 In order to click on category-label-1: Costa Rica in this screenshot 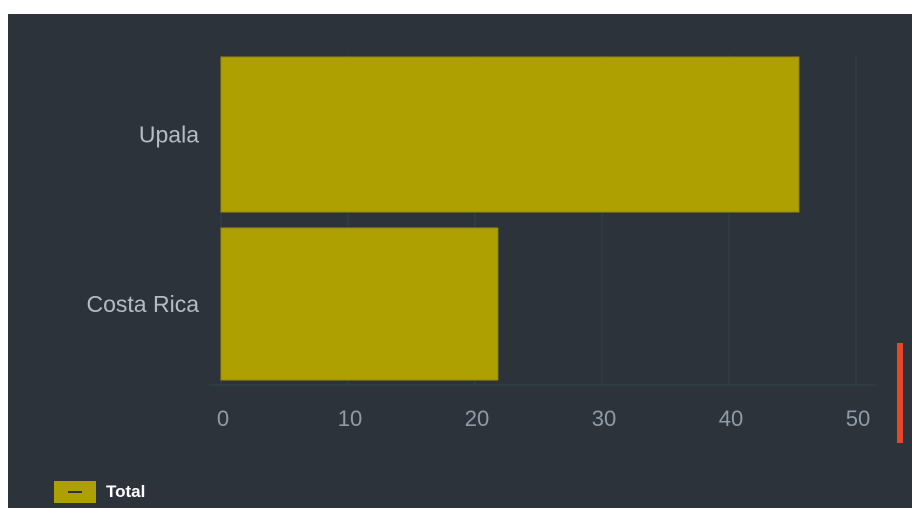, I will do `click(143, 304)`.